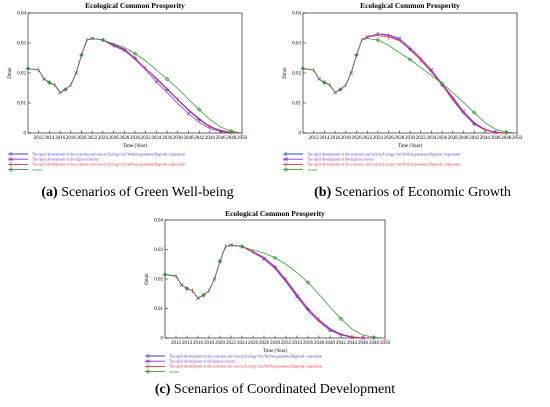 The height and width of the screenshot is (407, 550). What do you see at coordinates (221, 138) in the screenshot?
I see `x-tick-label: 2046` at bounding box center [221, 138].